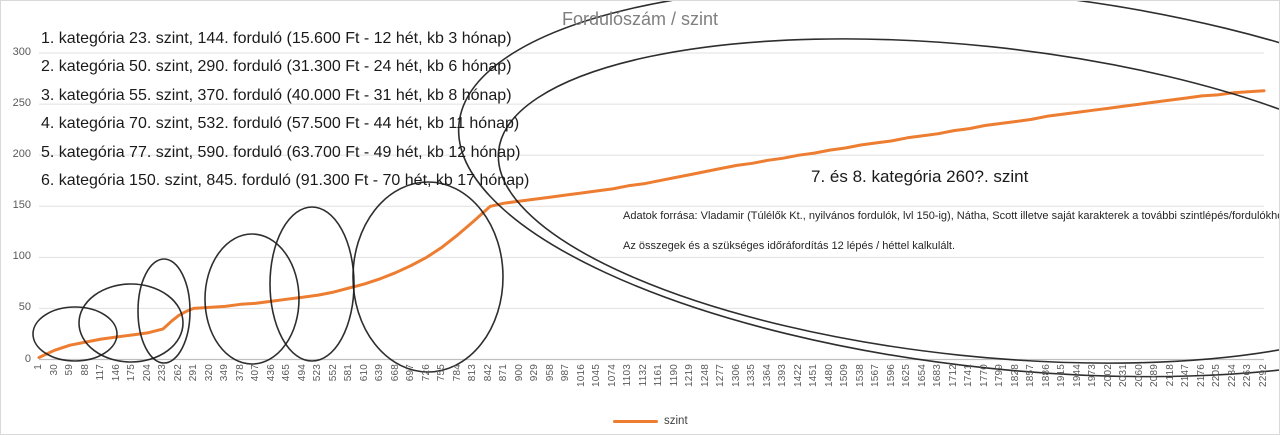 The height and width of the screenshot is (435, 1280). What do you see at coordinates (674, 375) in the screenshot?
I see `x-axis-tick-label: 1190` at bounding box center [674, 375].